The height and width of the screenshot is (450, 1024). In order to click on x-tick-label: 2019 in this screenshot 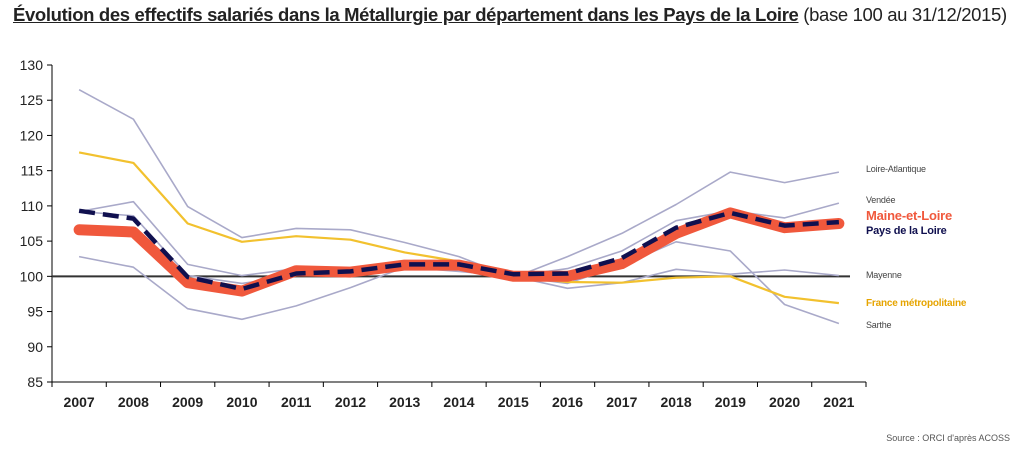, I will do `click(730, 402)`.